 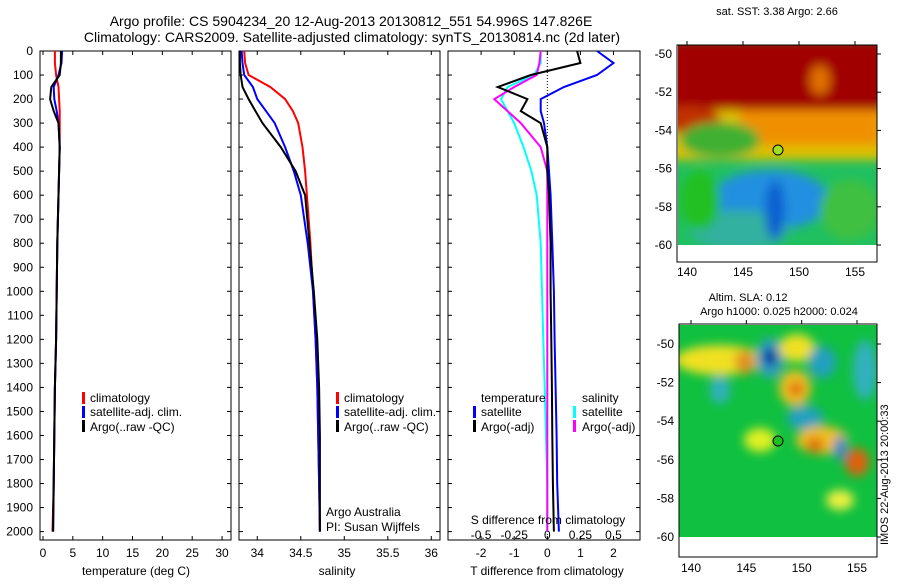 I want to click on depth-tick-label: 800, so click(x=23, y=243).